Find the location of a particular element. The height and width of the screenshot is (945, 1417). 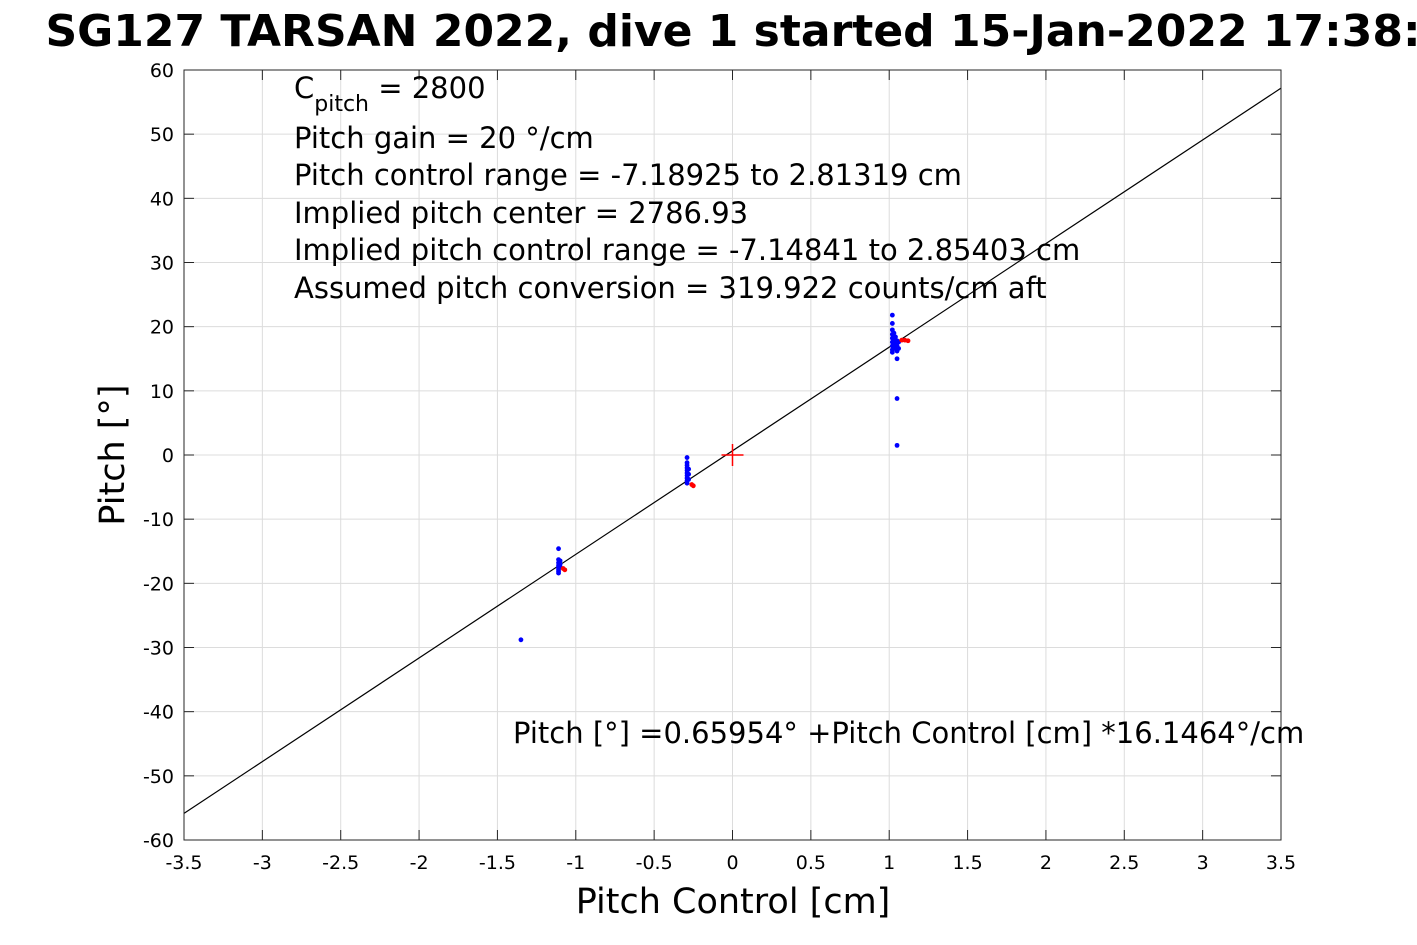

y-tick-label: 30 is located at coordinates (162, 264).